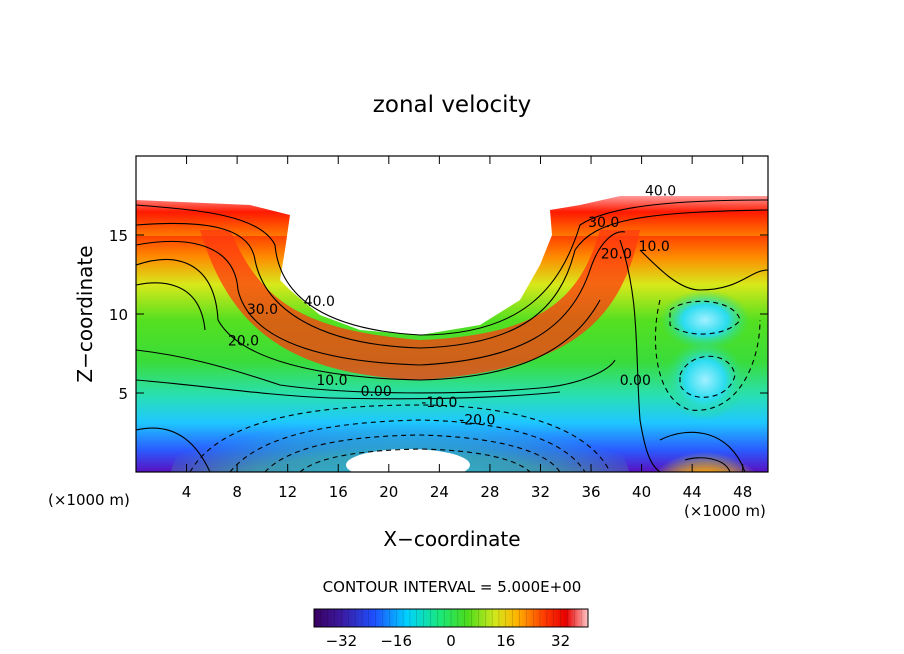 Image resolution: width=904 pixels, height=654 pixels. What do you see at coordinates (560, 641) in the screenshot?
I see `colorbar-tick-label: 32` at bounding box center [560, 641].